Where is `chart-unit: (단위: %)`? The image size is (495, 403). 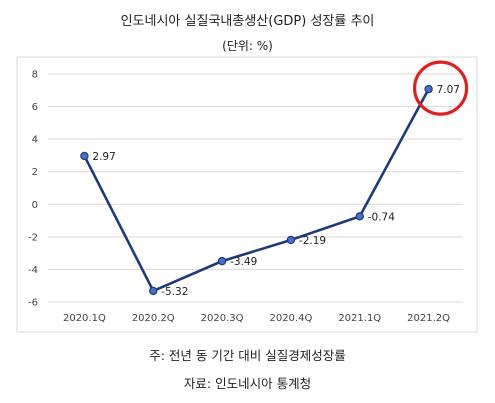 chart-unit: (단위: %) is located at coordinates (247, 46).